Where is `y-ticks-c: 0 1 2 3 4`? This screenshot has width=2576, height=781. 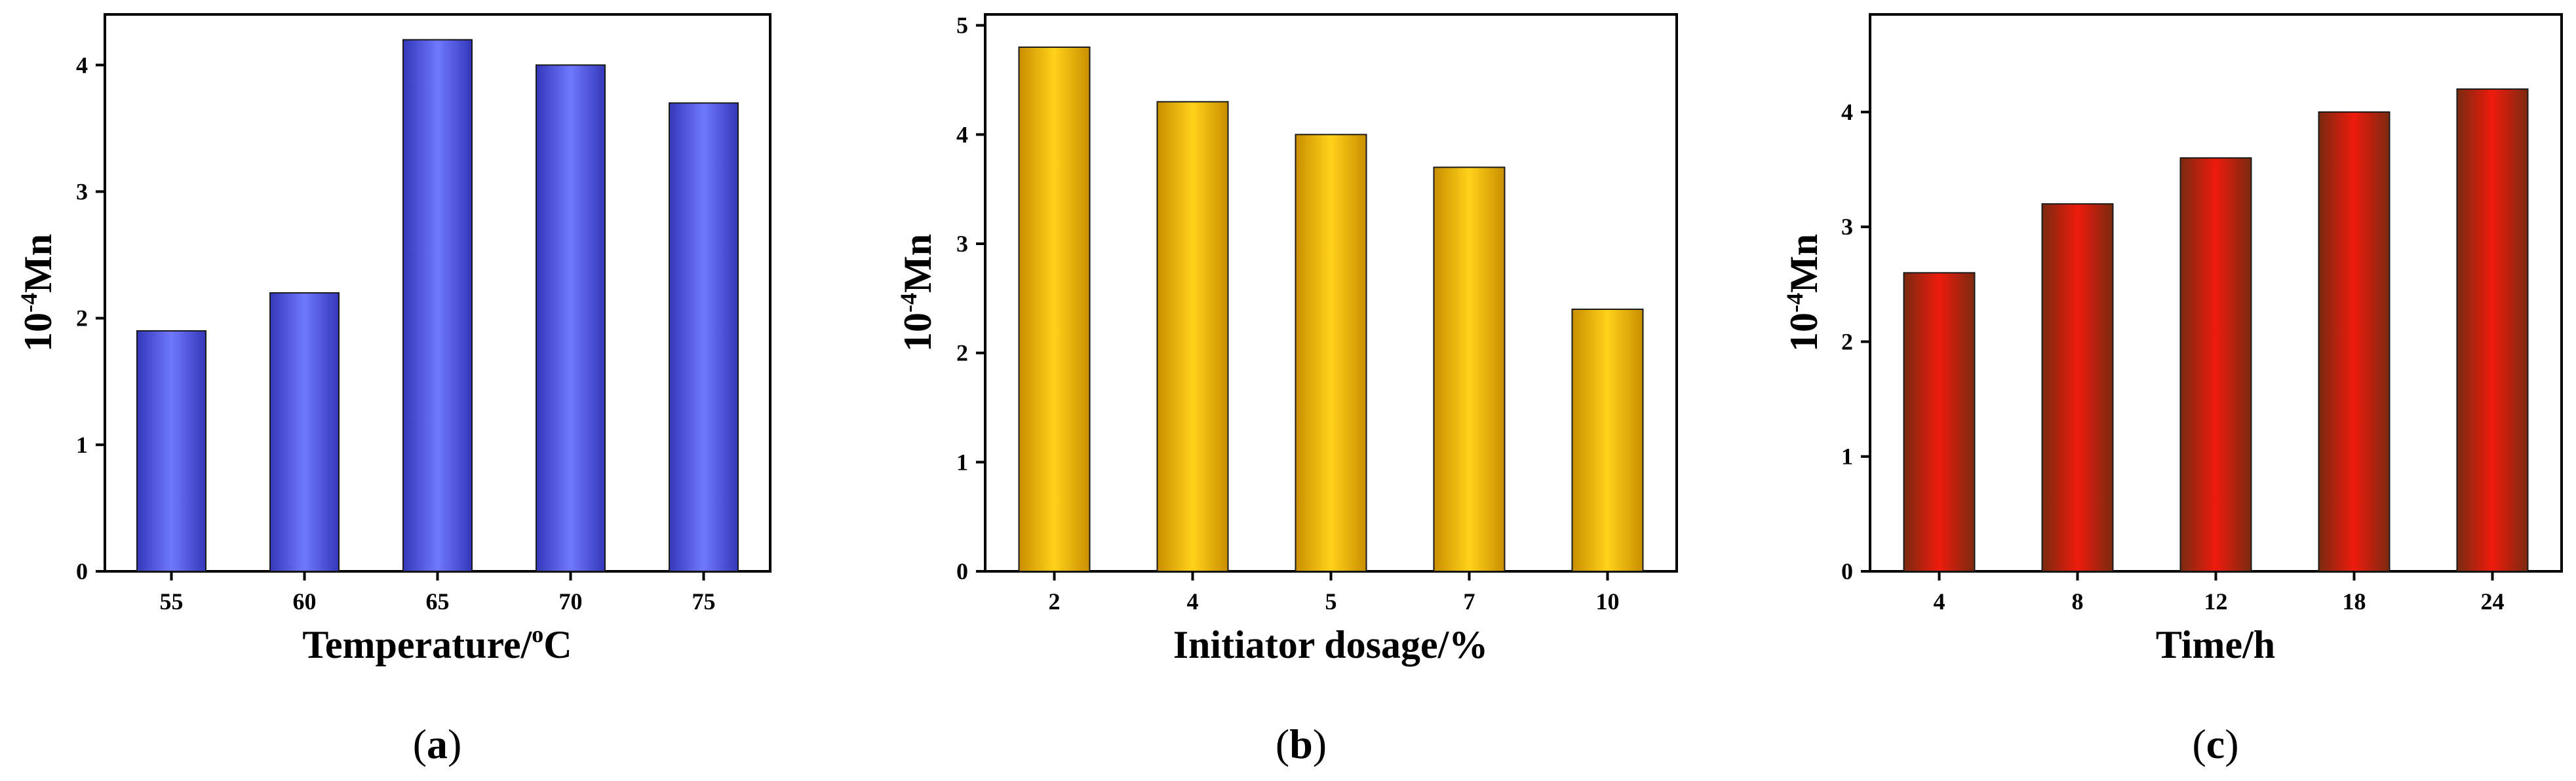 y-ticks-c: 0 1 2 3 4 is located at coordinates (1855, 341).